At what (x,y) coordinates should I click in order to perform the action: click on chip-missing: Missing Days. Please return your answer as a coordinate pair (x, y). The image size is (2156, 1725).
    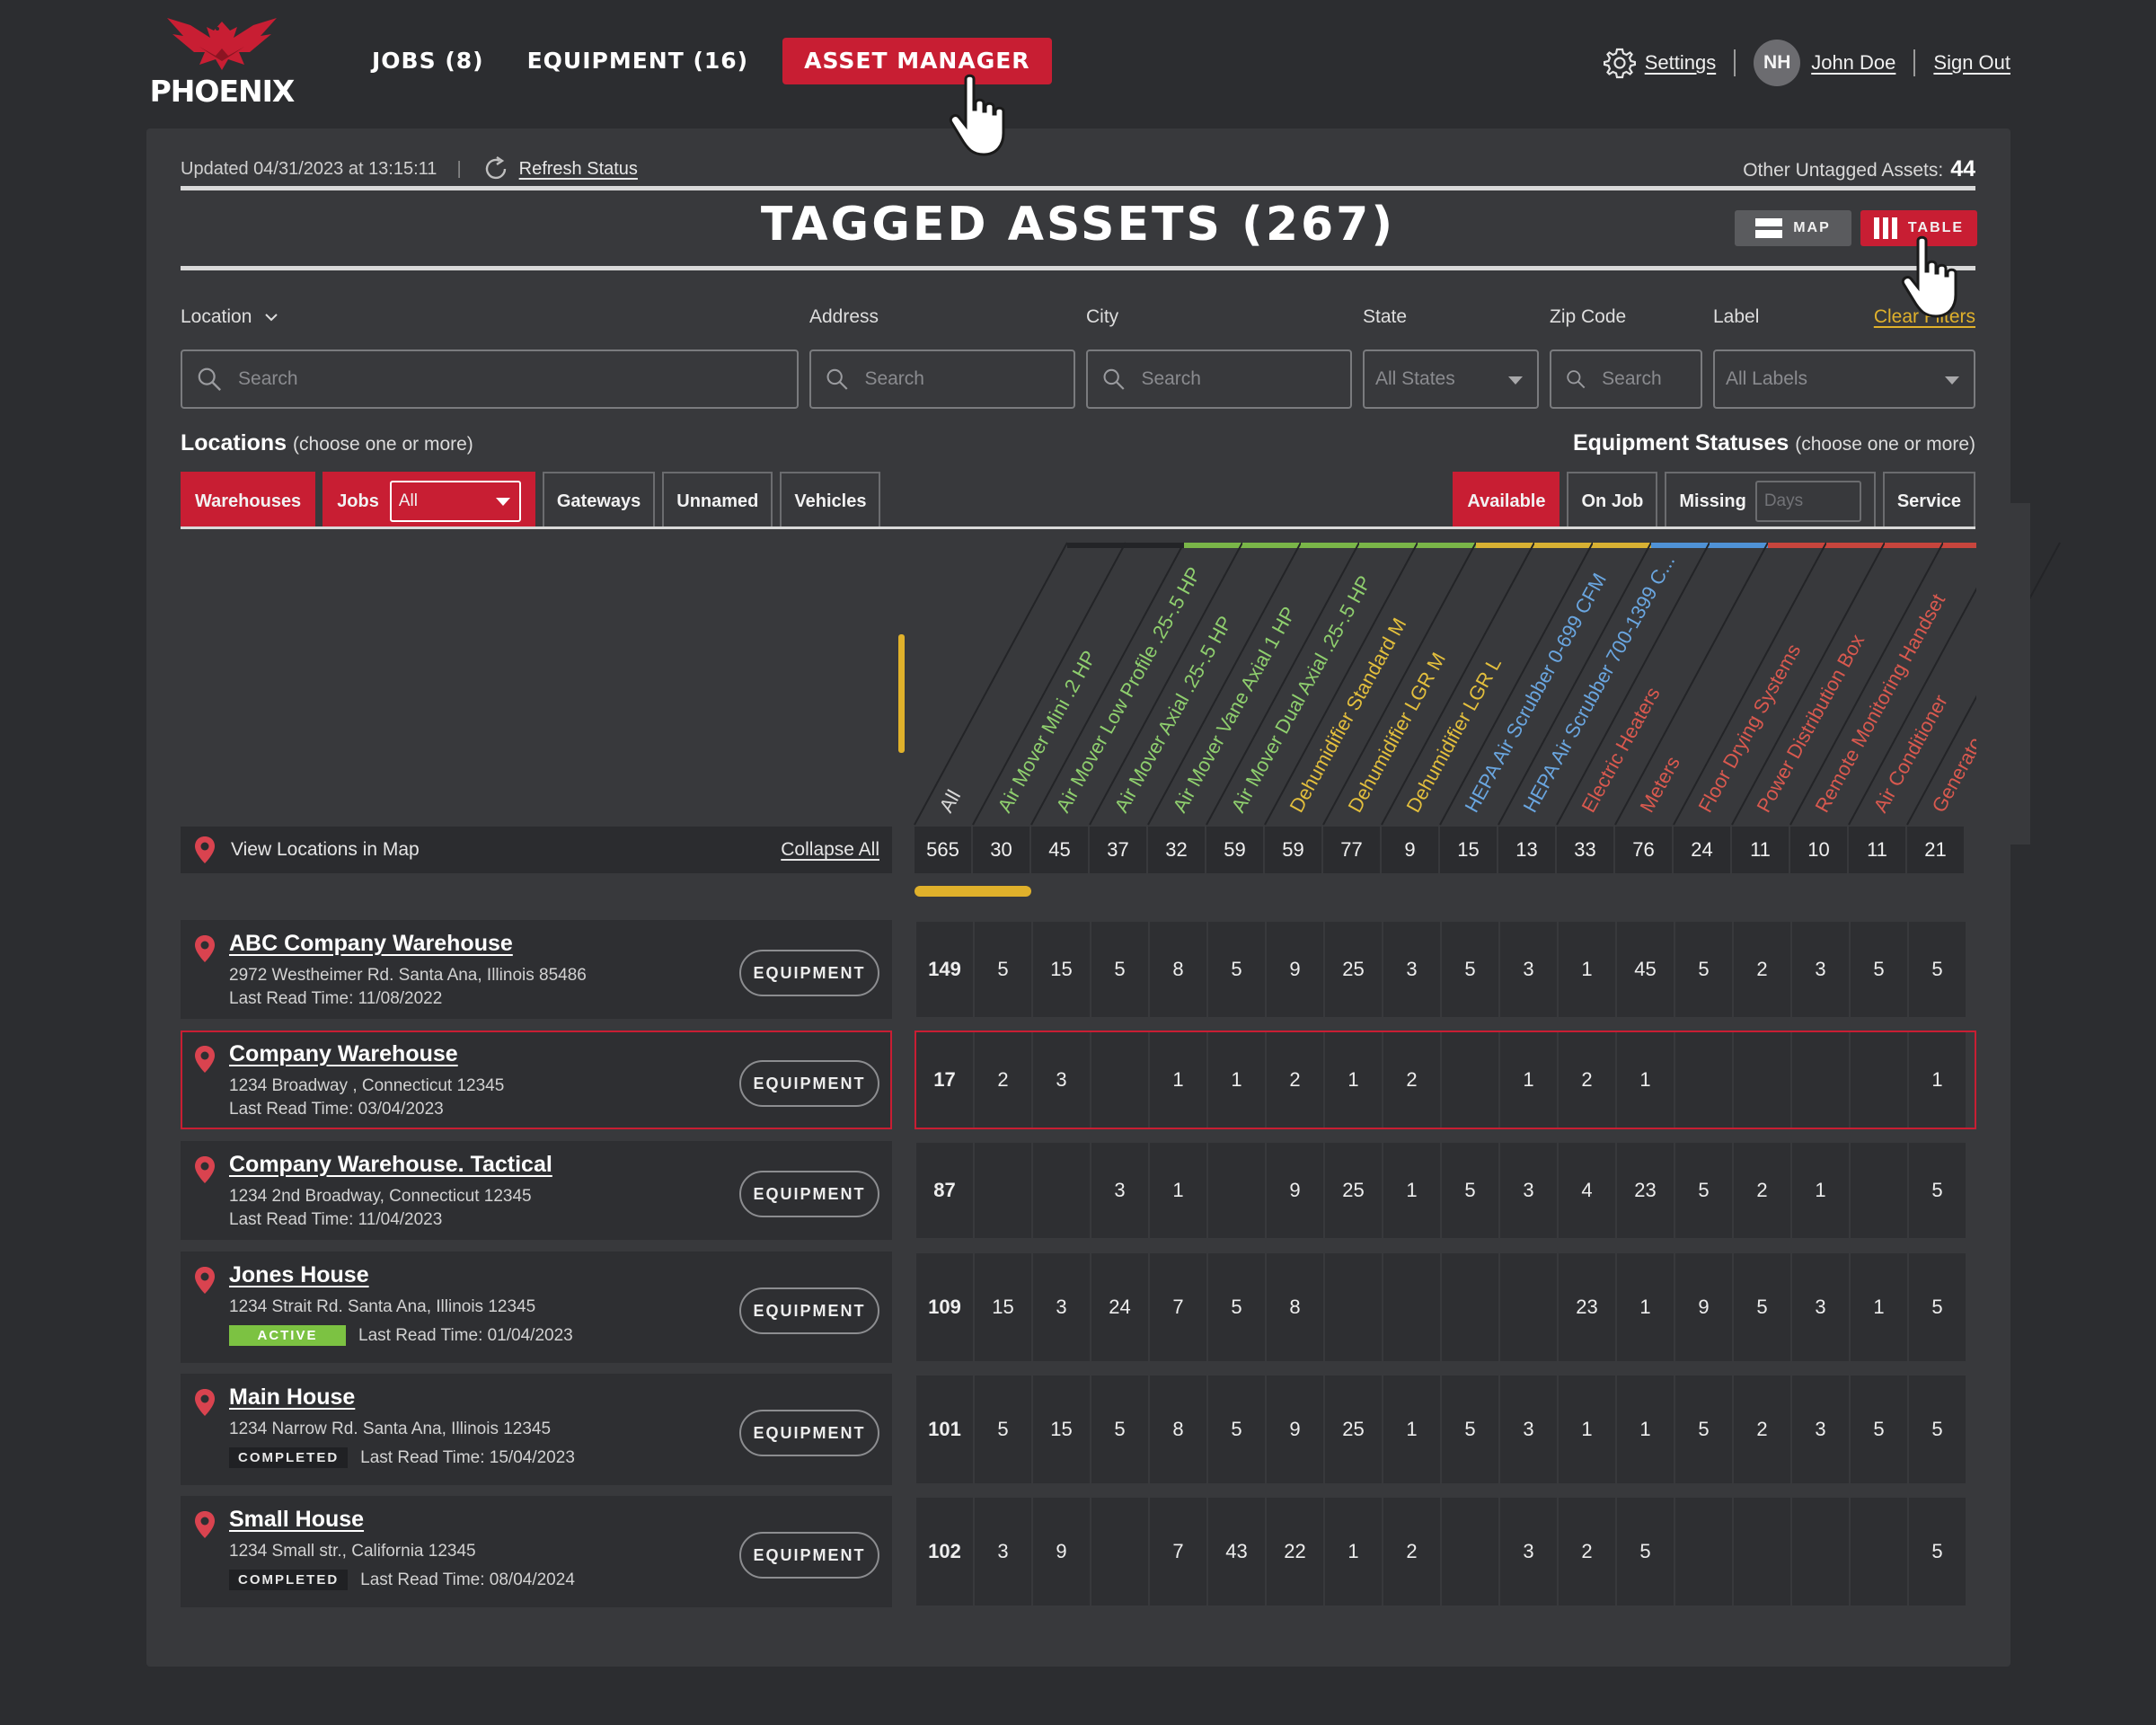
    Looking at the image, I should click on (1770, 501).